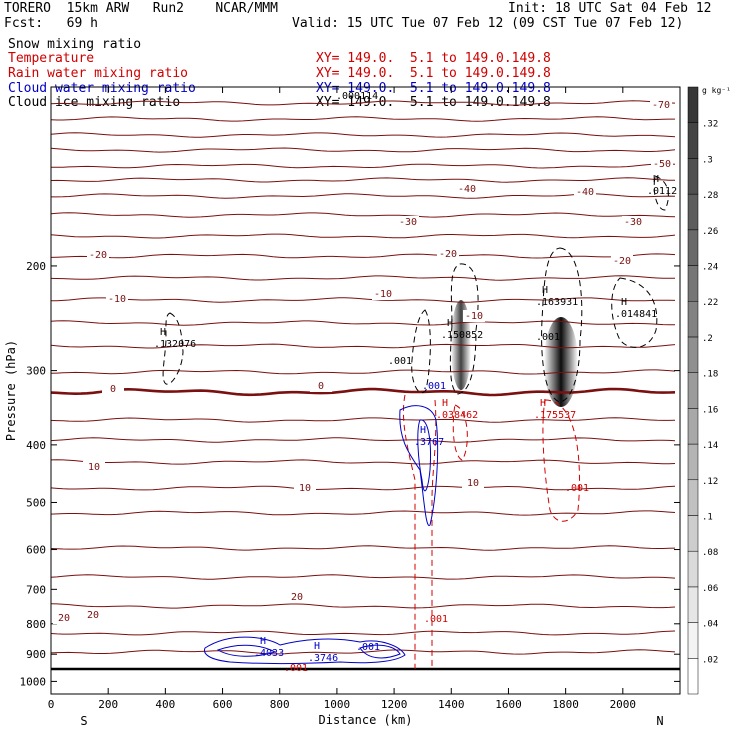  I want to click on colorbar-tick-label: .1, so click(707, 517).